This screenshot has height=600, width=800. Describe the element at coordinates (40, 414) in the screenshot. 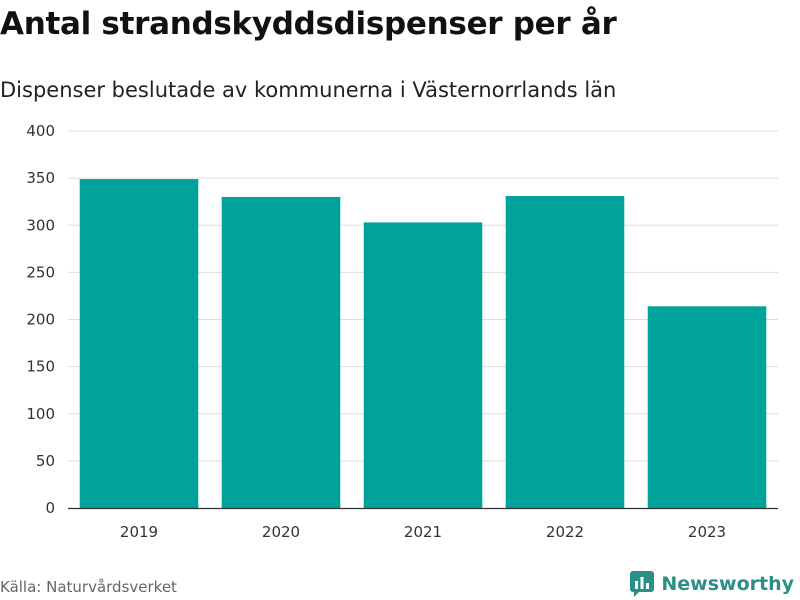

I see `y-tick-label: 100` at that location.